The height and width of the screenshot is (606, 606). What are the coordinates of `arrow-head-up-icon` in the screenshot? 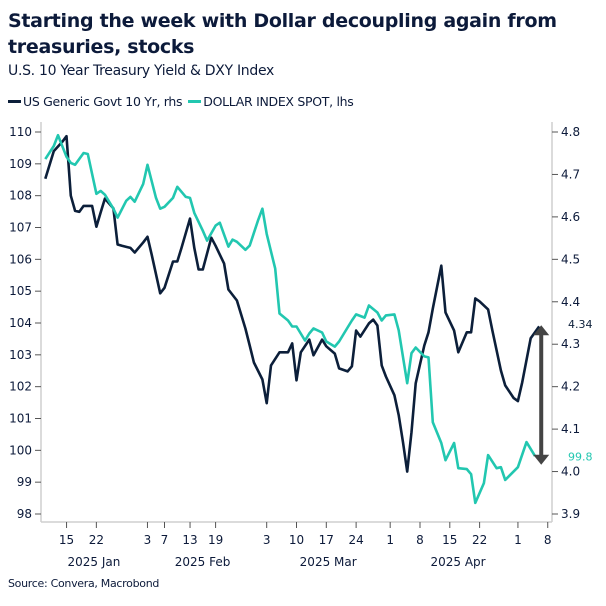 It's located at (541, 330).